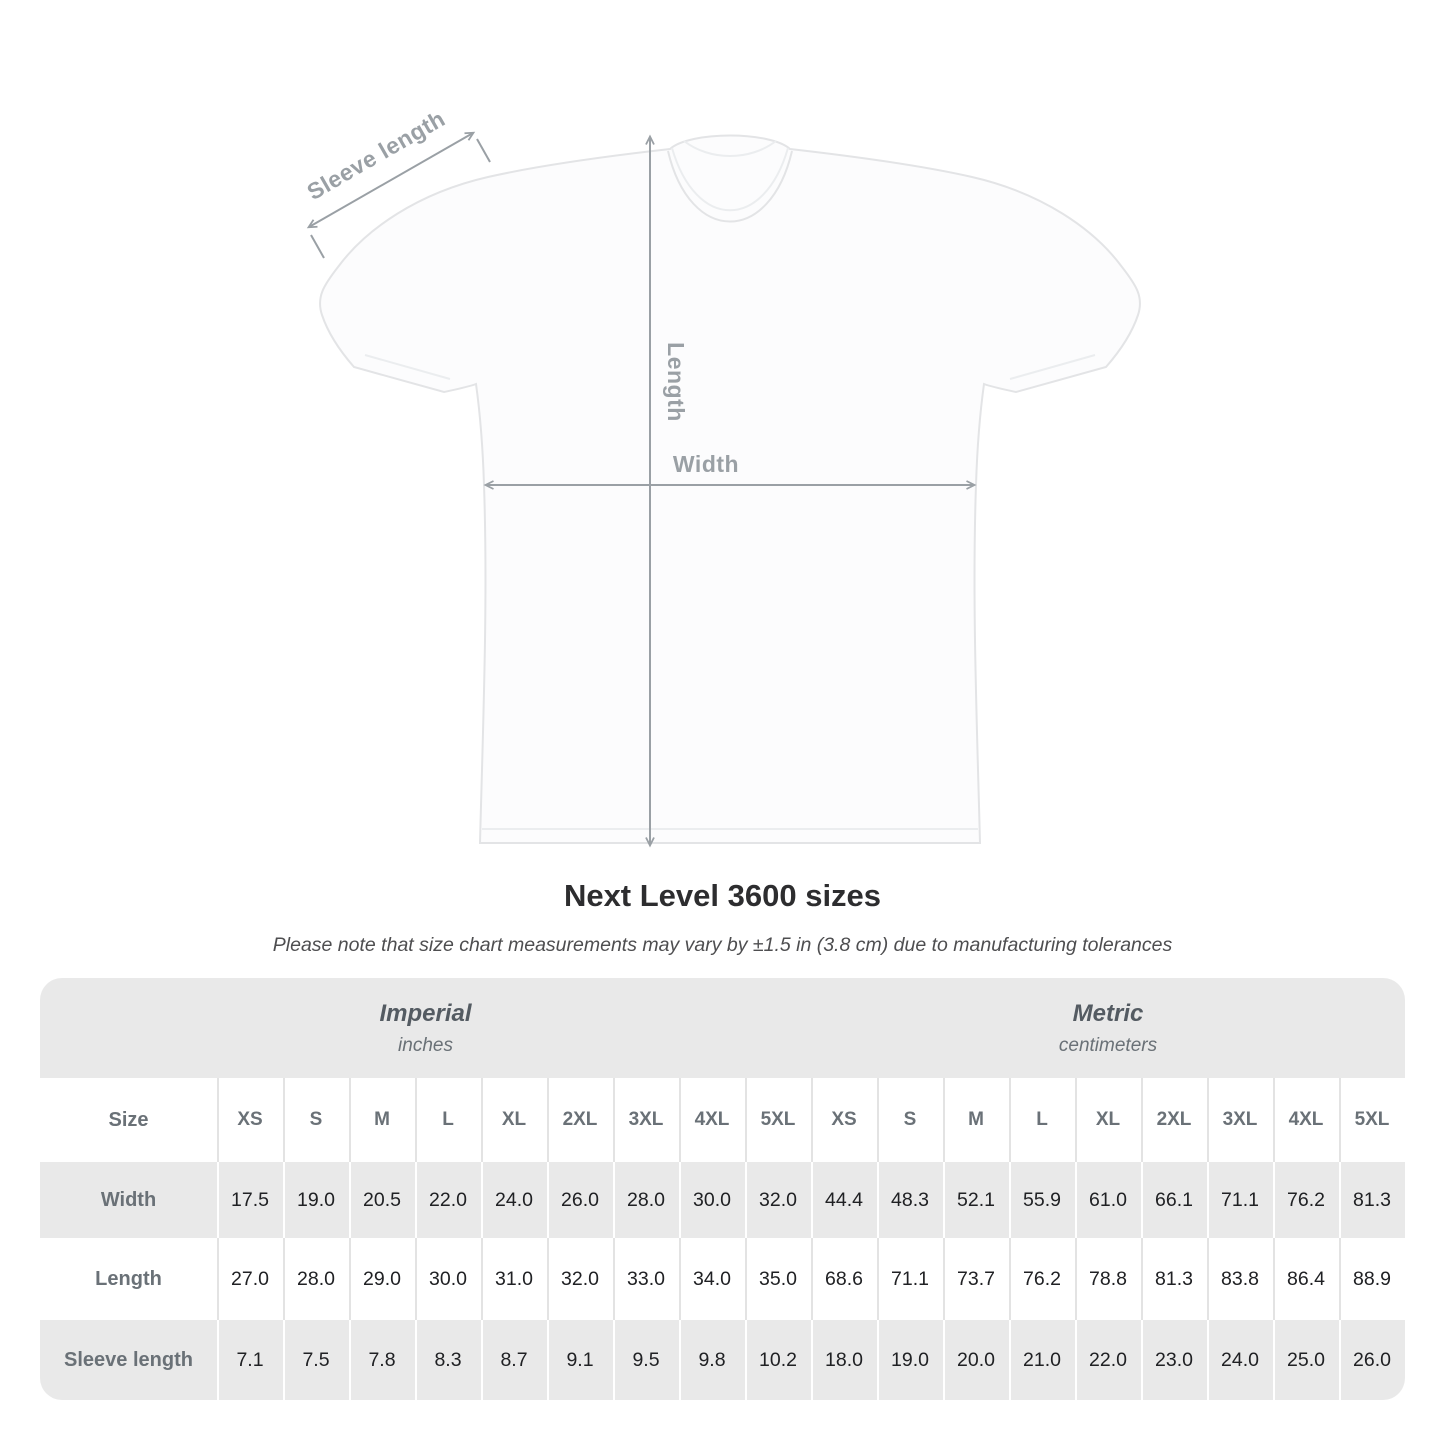 The height and width of the screenshot is (1445, 1445). Describe the element at coordinates (1108, 1013) in the screenshot. I see `metric-group-title: Metric` at that location.